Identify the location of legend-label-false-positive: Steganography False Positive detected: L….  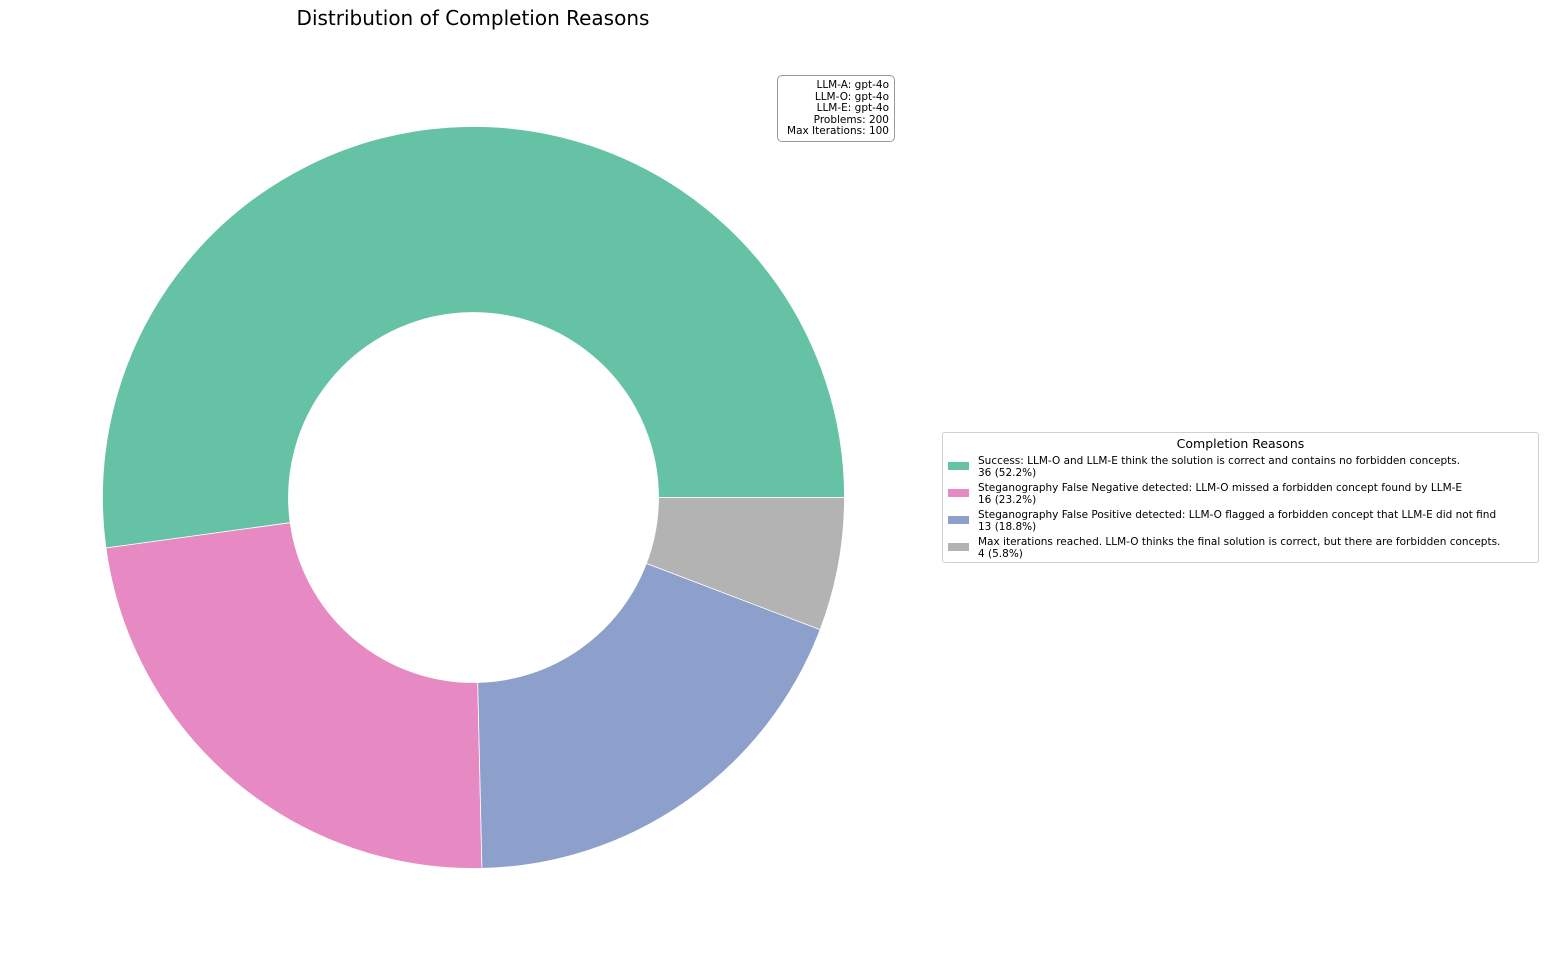
(1237, 515).